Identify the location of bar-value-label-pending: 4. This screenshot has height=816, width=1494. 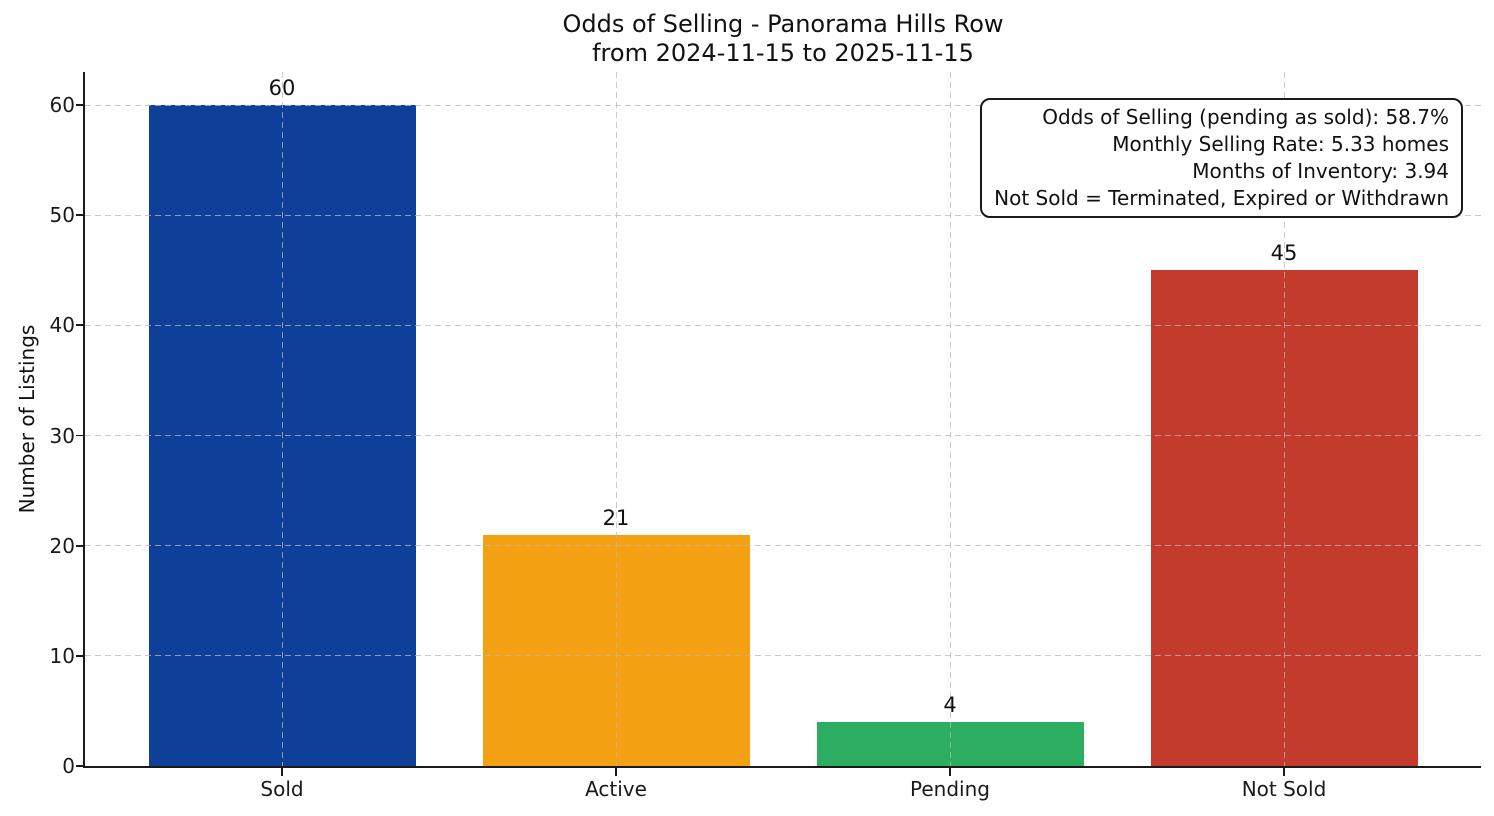
(950, 704).